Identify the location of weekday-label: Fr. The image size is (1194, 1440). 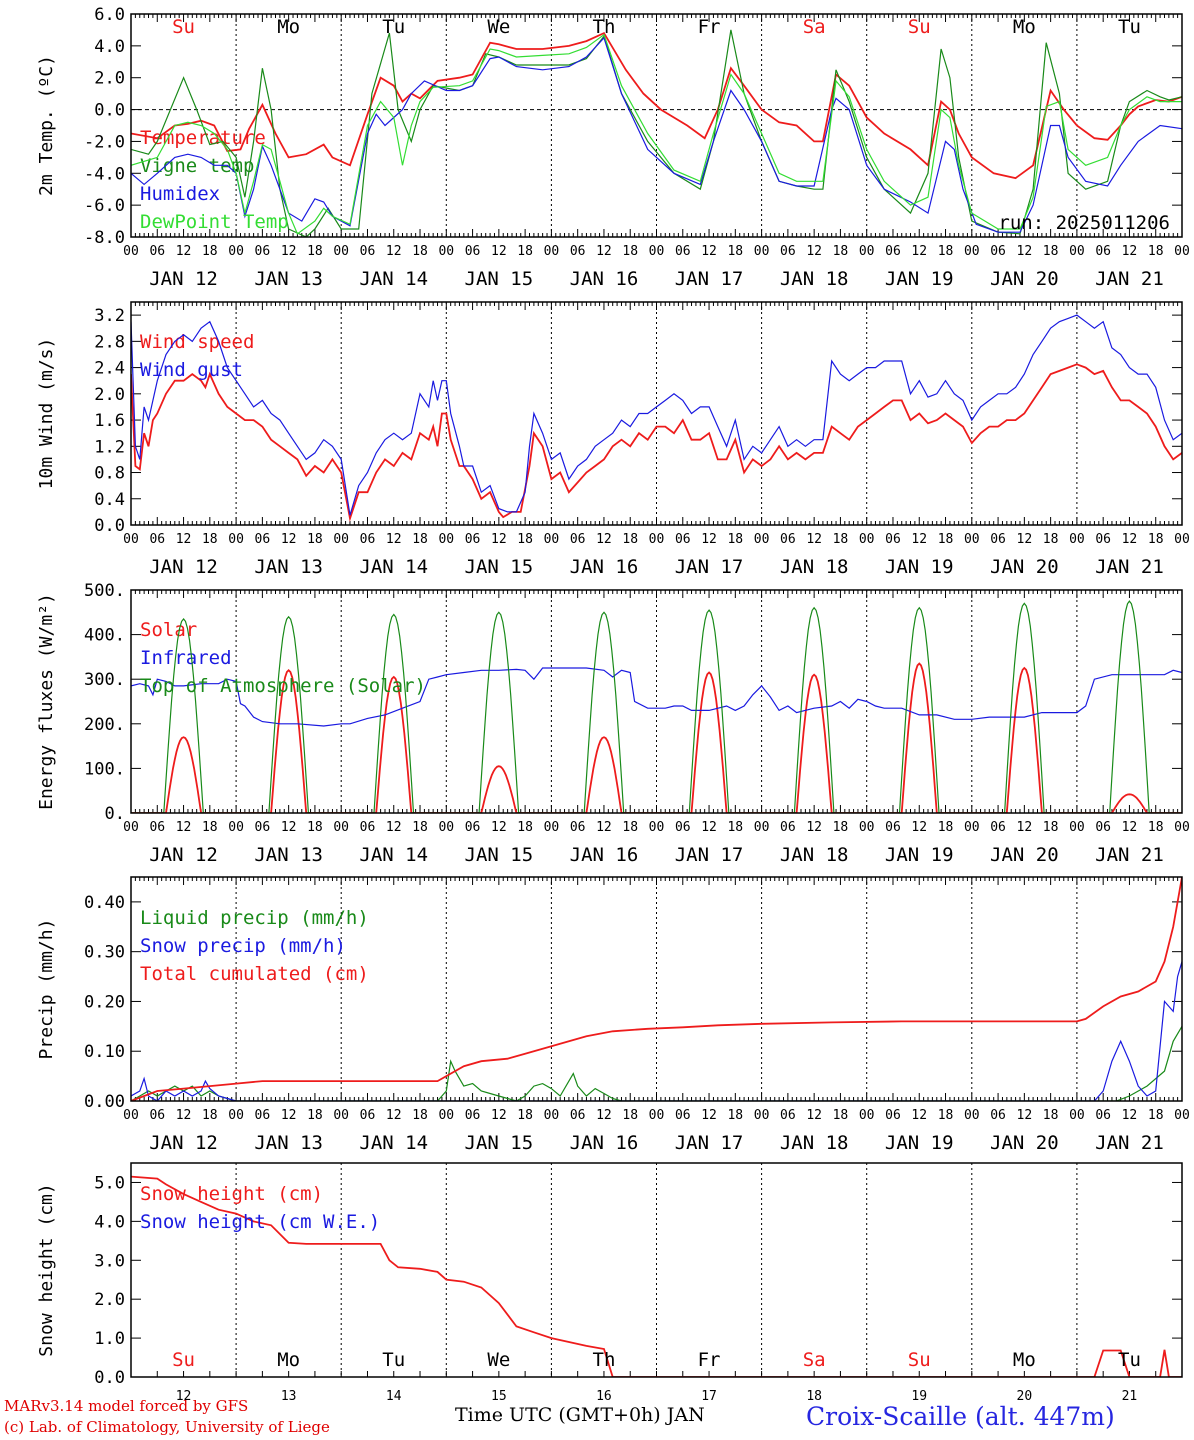
(709, 27).